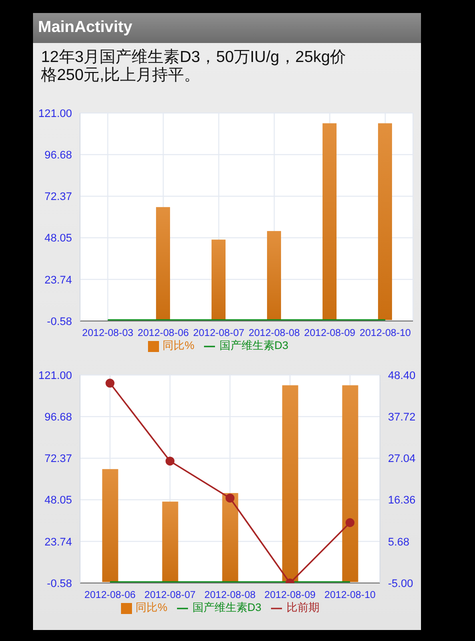  What do you see at coordinates (402, 418) in the screenshot?
I see `y2-tick-label: 37.72` at bounding box center [402, 418].